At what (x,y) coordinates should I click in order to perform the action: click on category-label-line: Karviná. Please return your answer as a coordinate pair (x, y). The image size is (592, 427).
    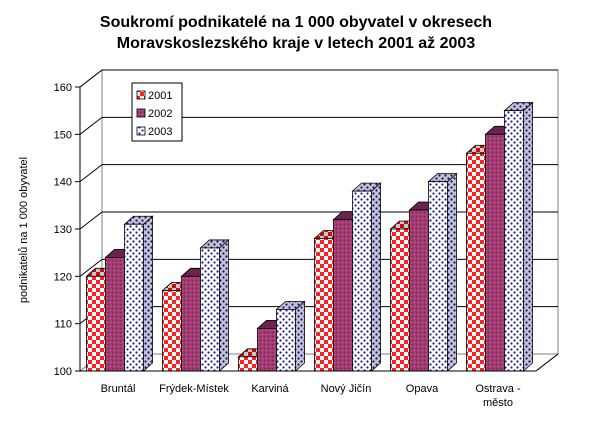
    Looking at the image, I should click on (270, 389).